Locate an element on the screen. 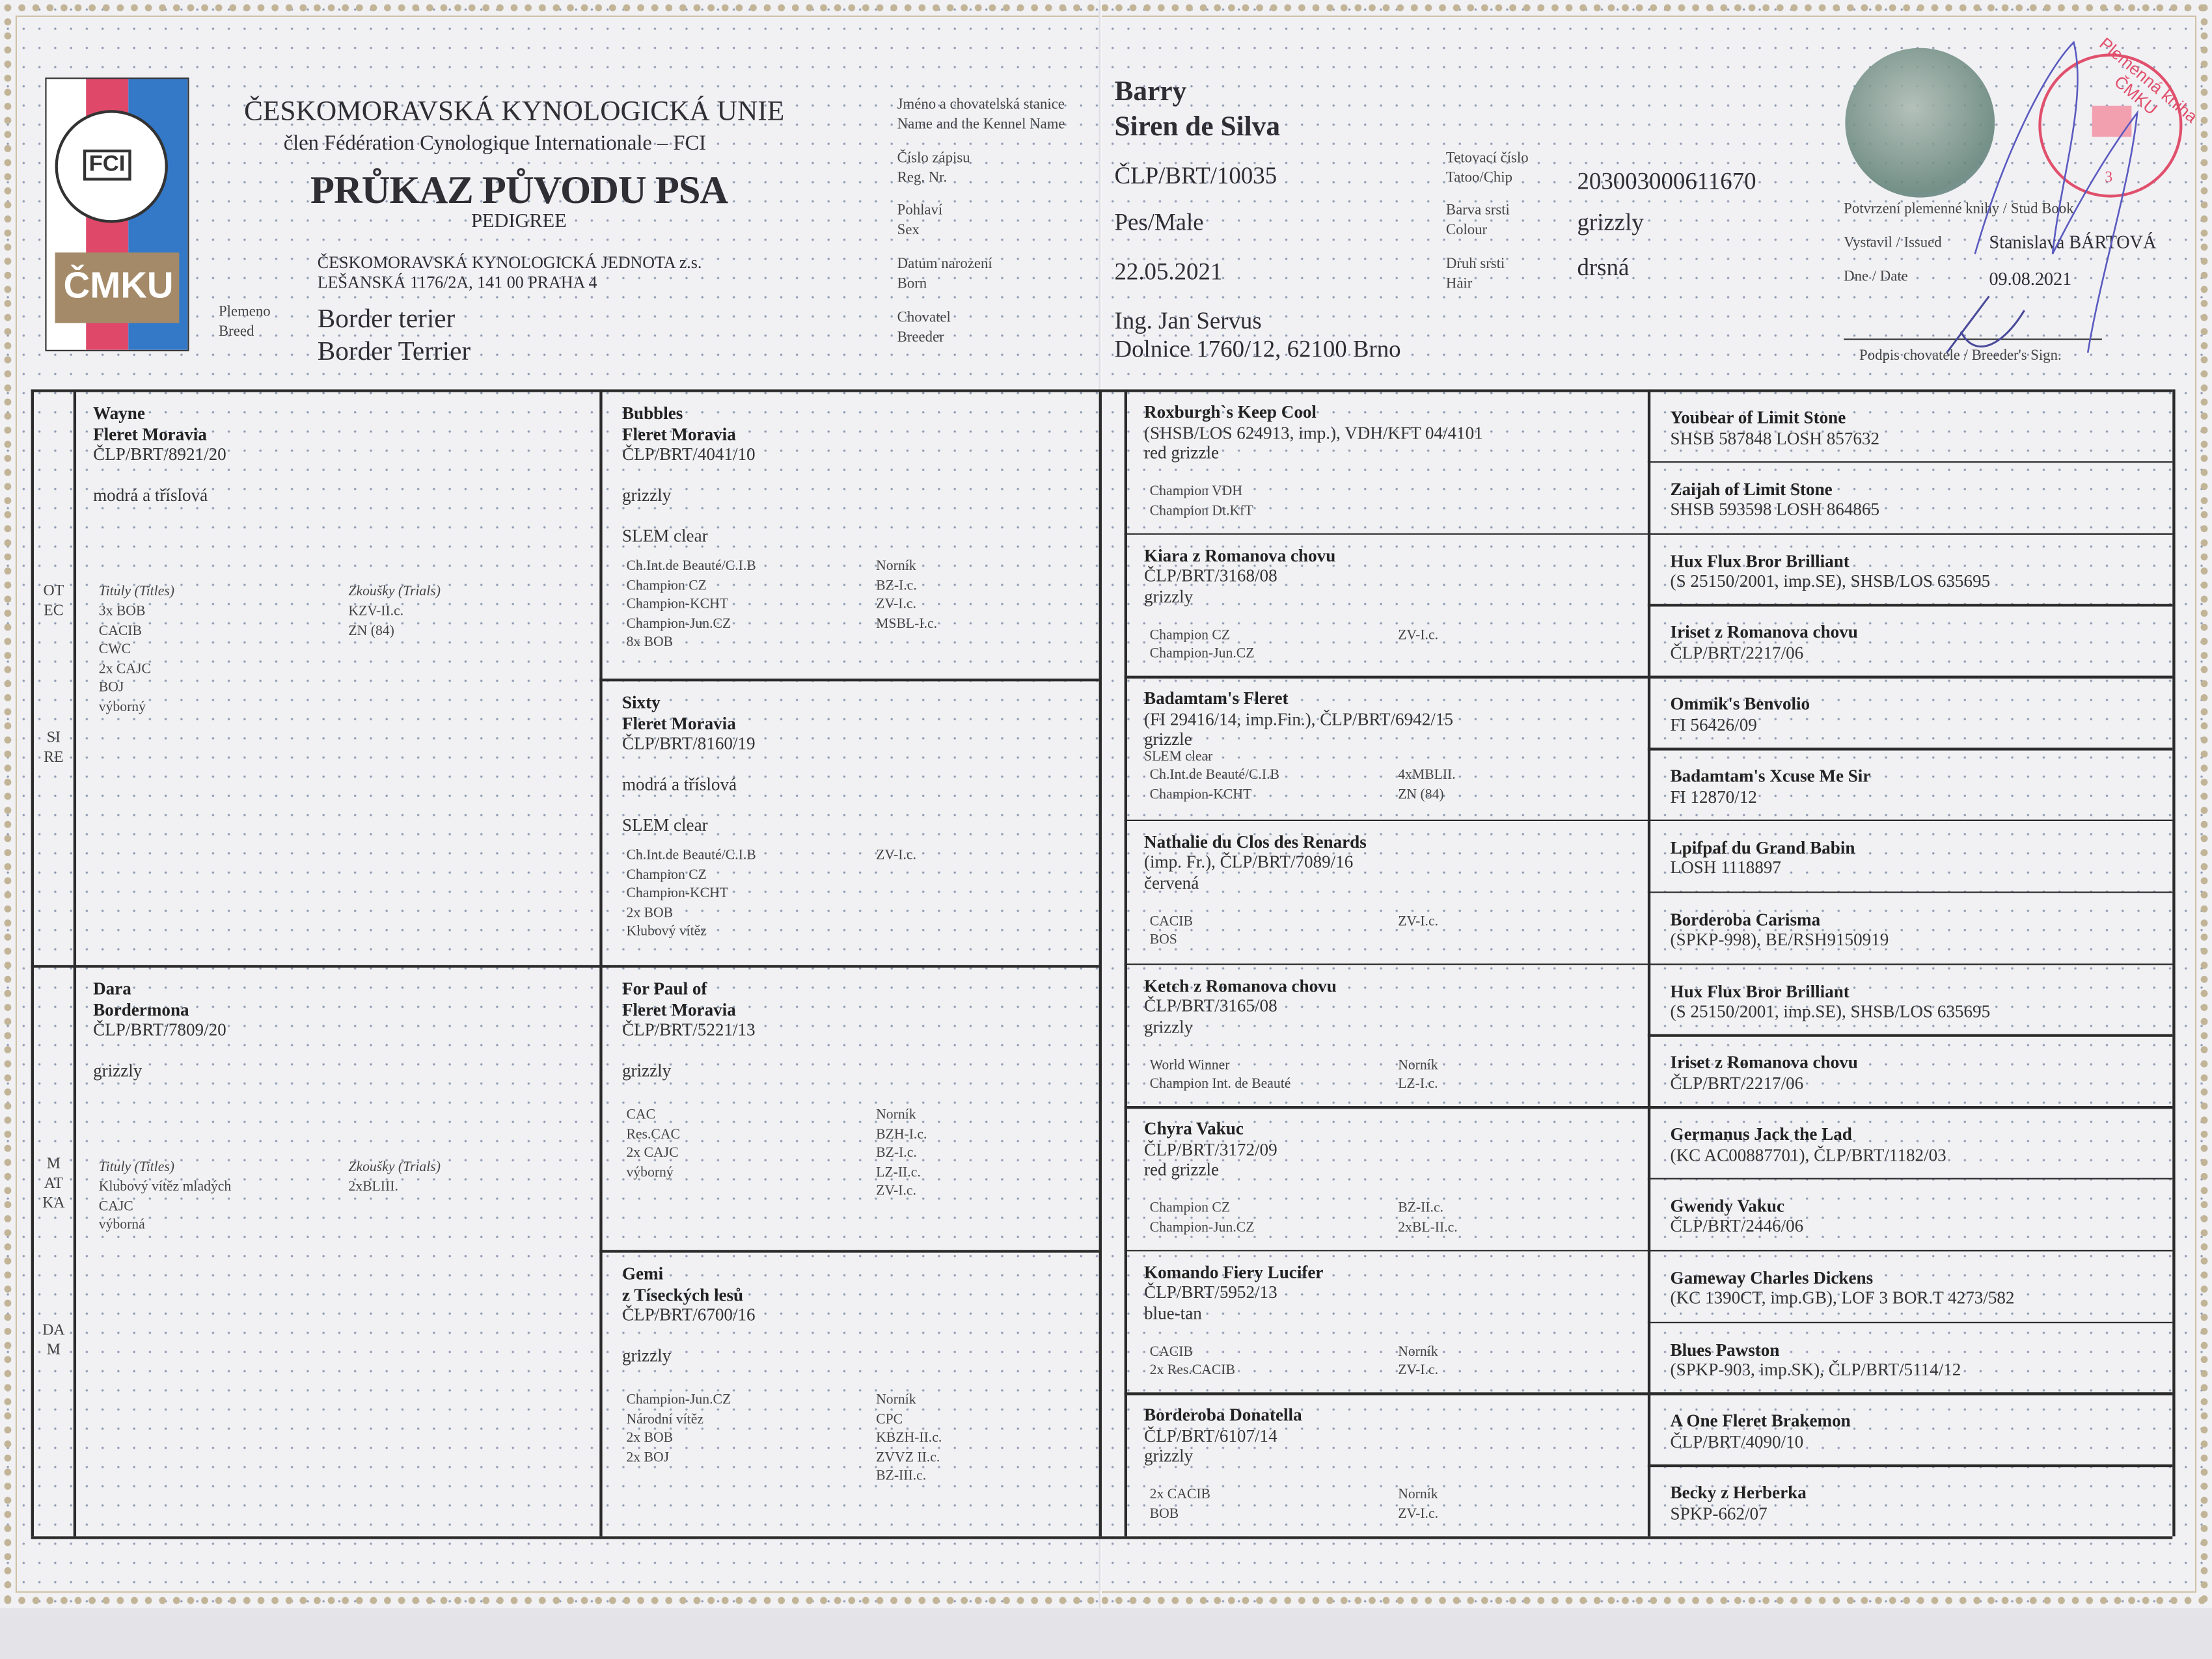 Image resolution: width=2212 pixels, height=1659 pixels. registration-number: ČLP/BRT/7809/20 is located at coordinates (159, 1030).